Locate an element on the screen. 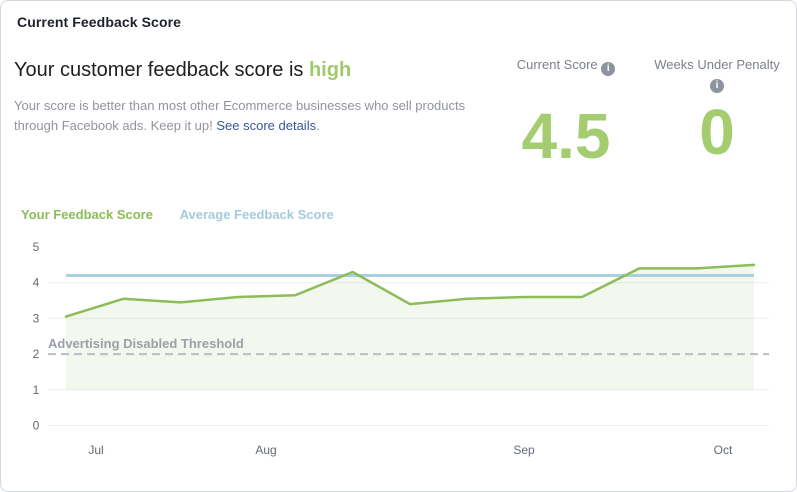 This screenshot has width=797, height=492. y-axis-tick-label: 1 is located at coordinates (36, 390).